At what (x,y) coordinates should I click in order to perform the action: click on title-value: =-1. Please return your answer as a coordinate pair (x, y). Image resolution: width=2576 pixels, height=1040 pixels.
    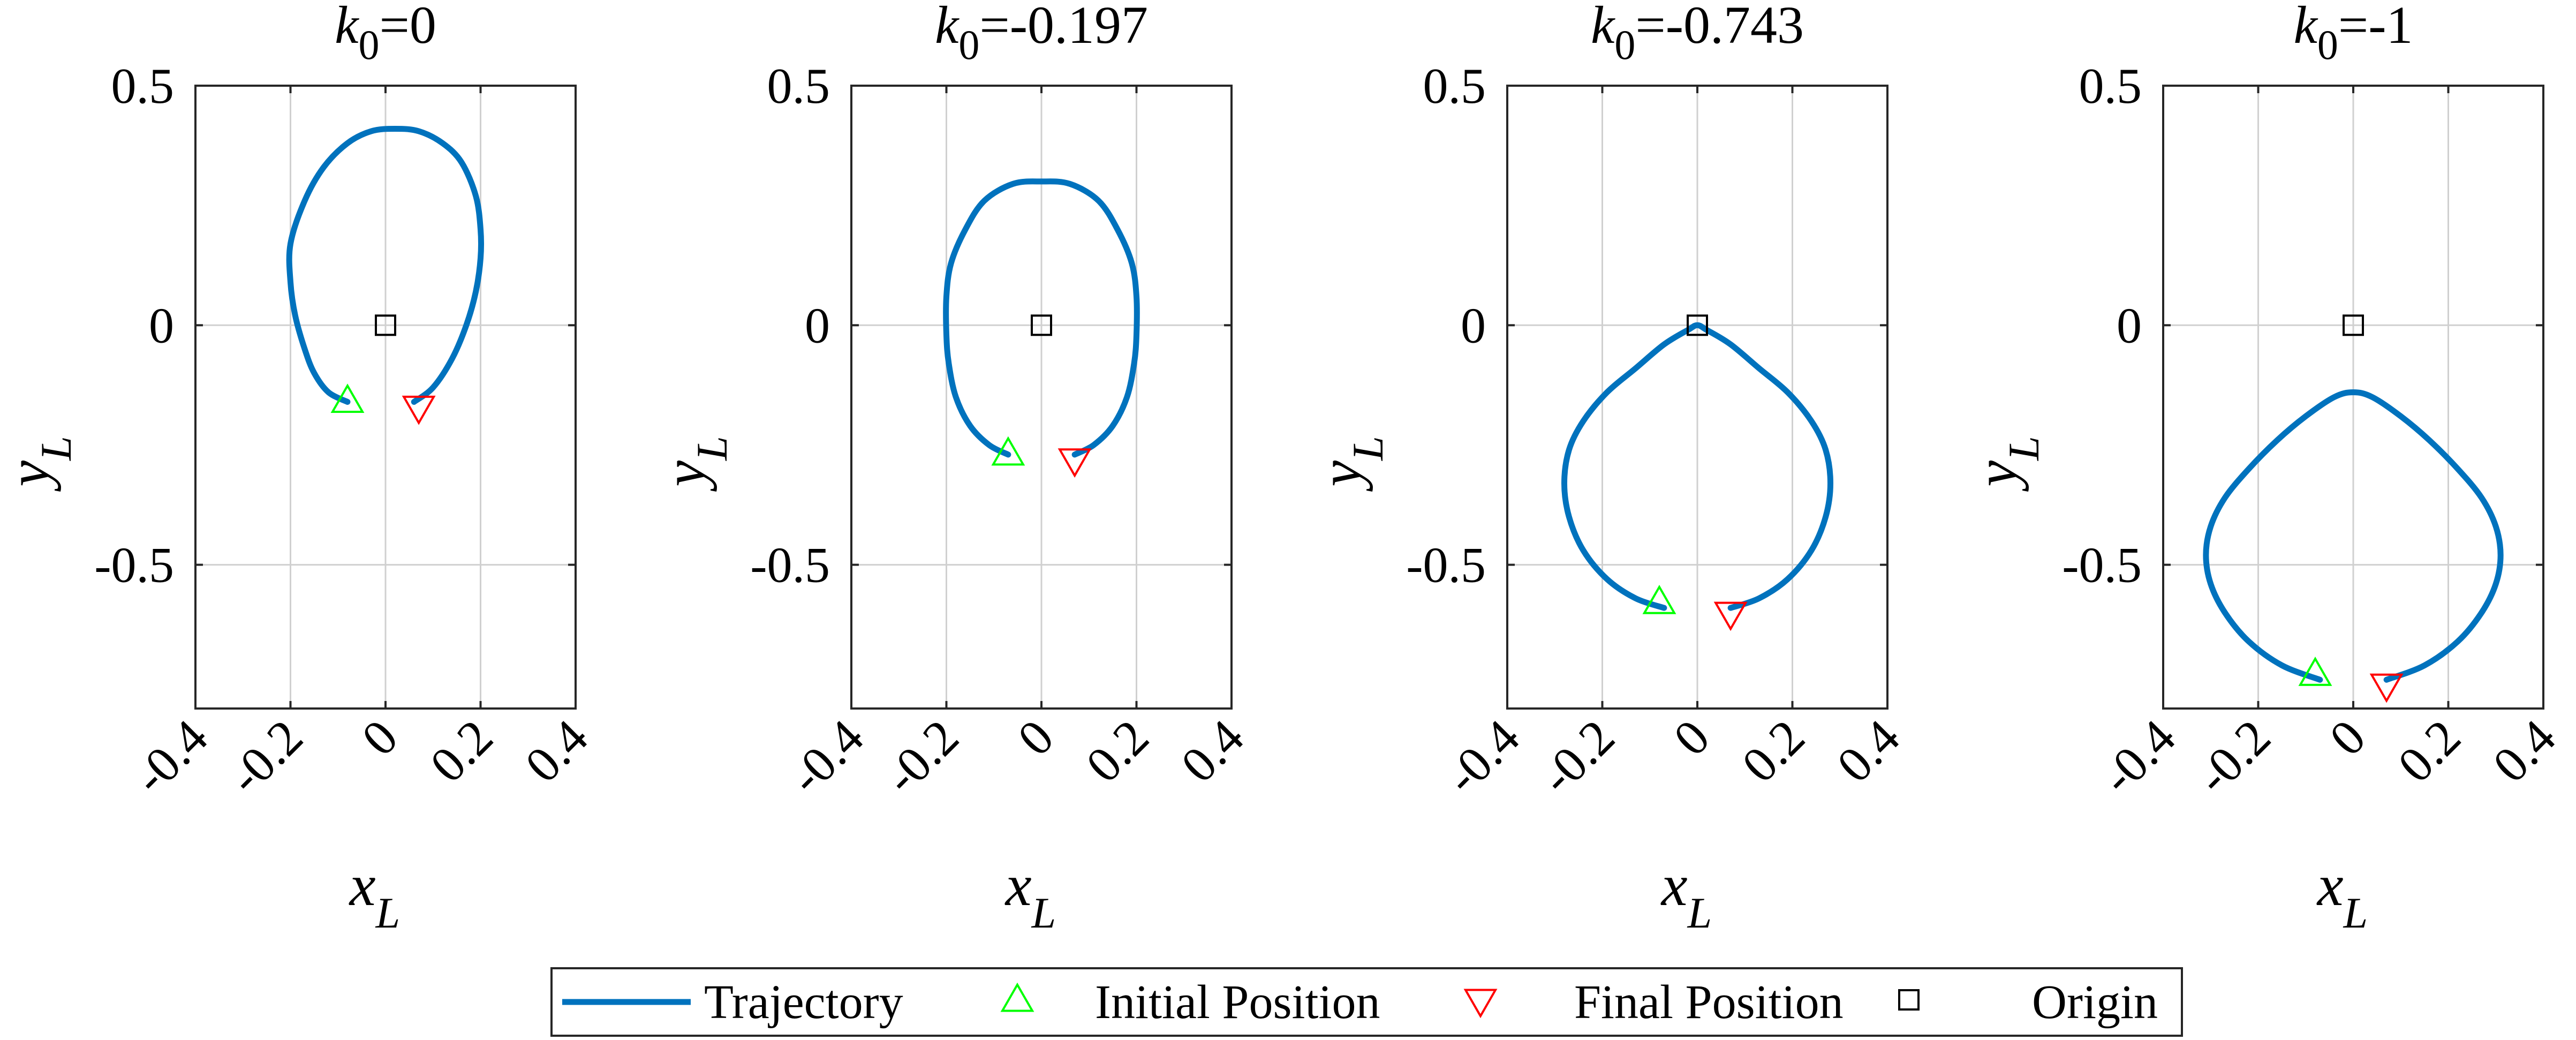
    Looking at the image, I should click on (2375, 28).